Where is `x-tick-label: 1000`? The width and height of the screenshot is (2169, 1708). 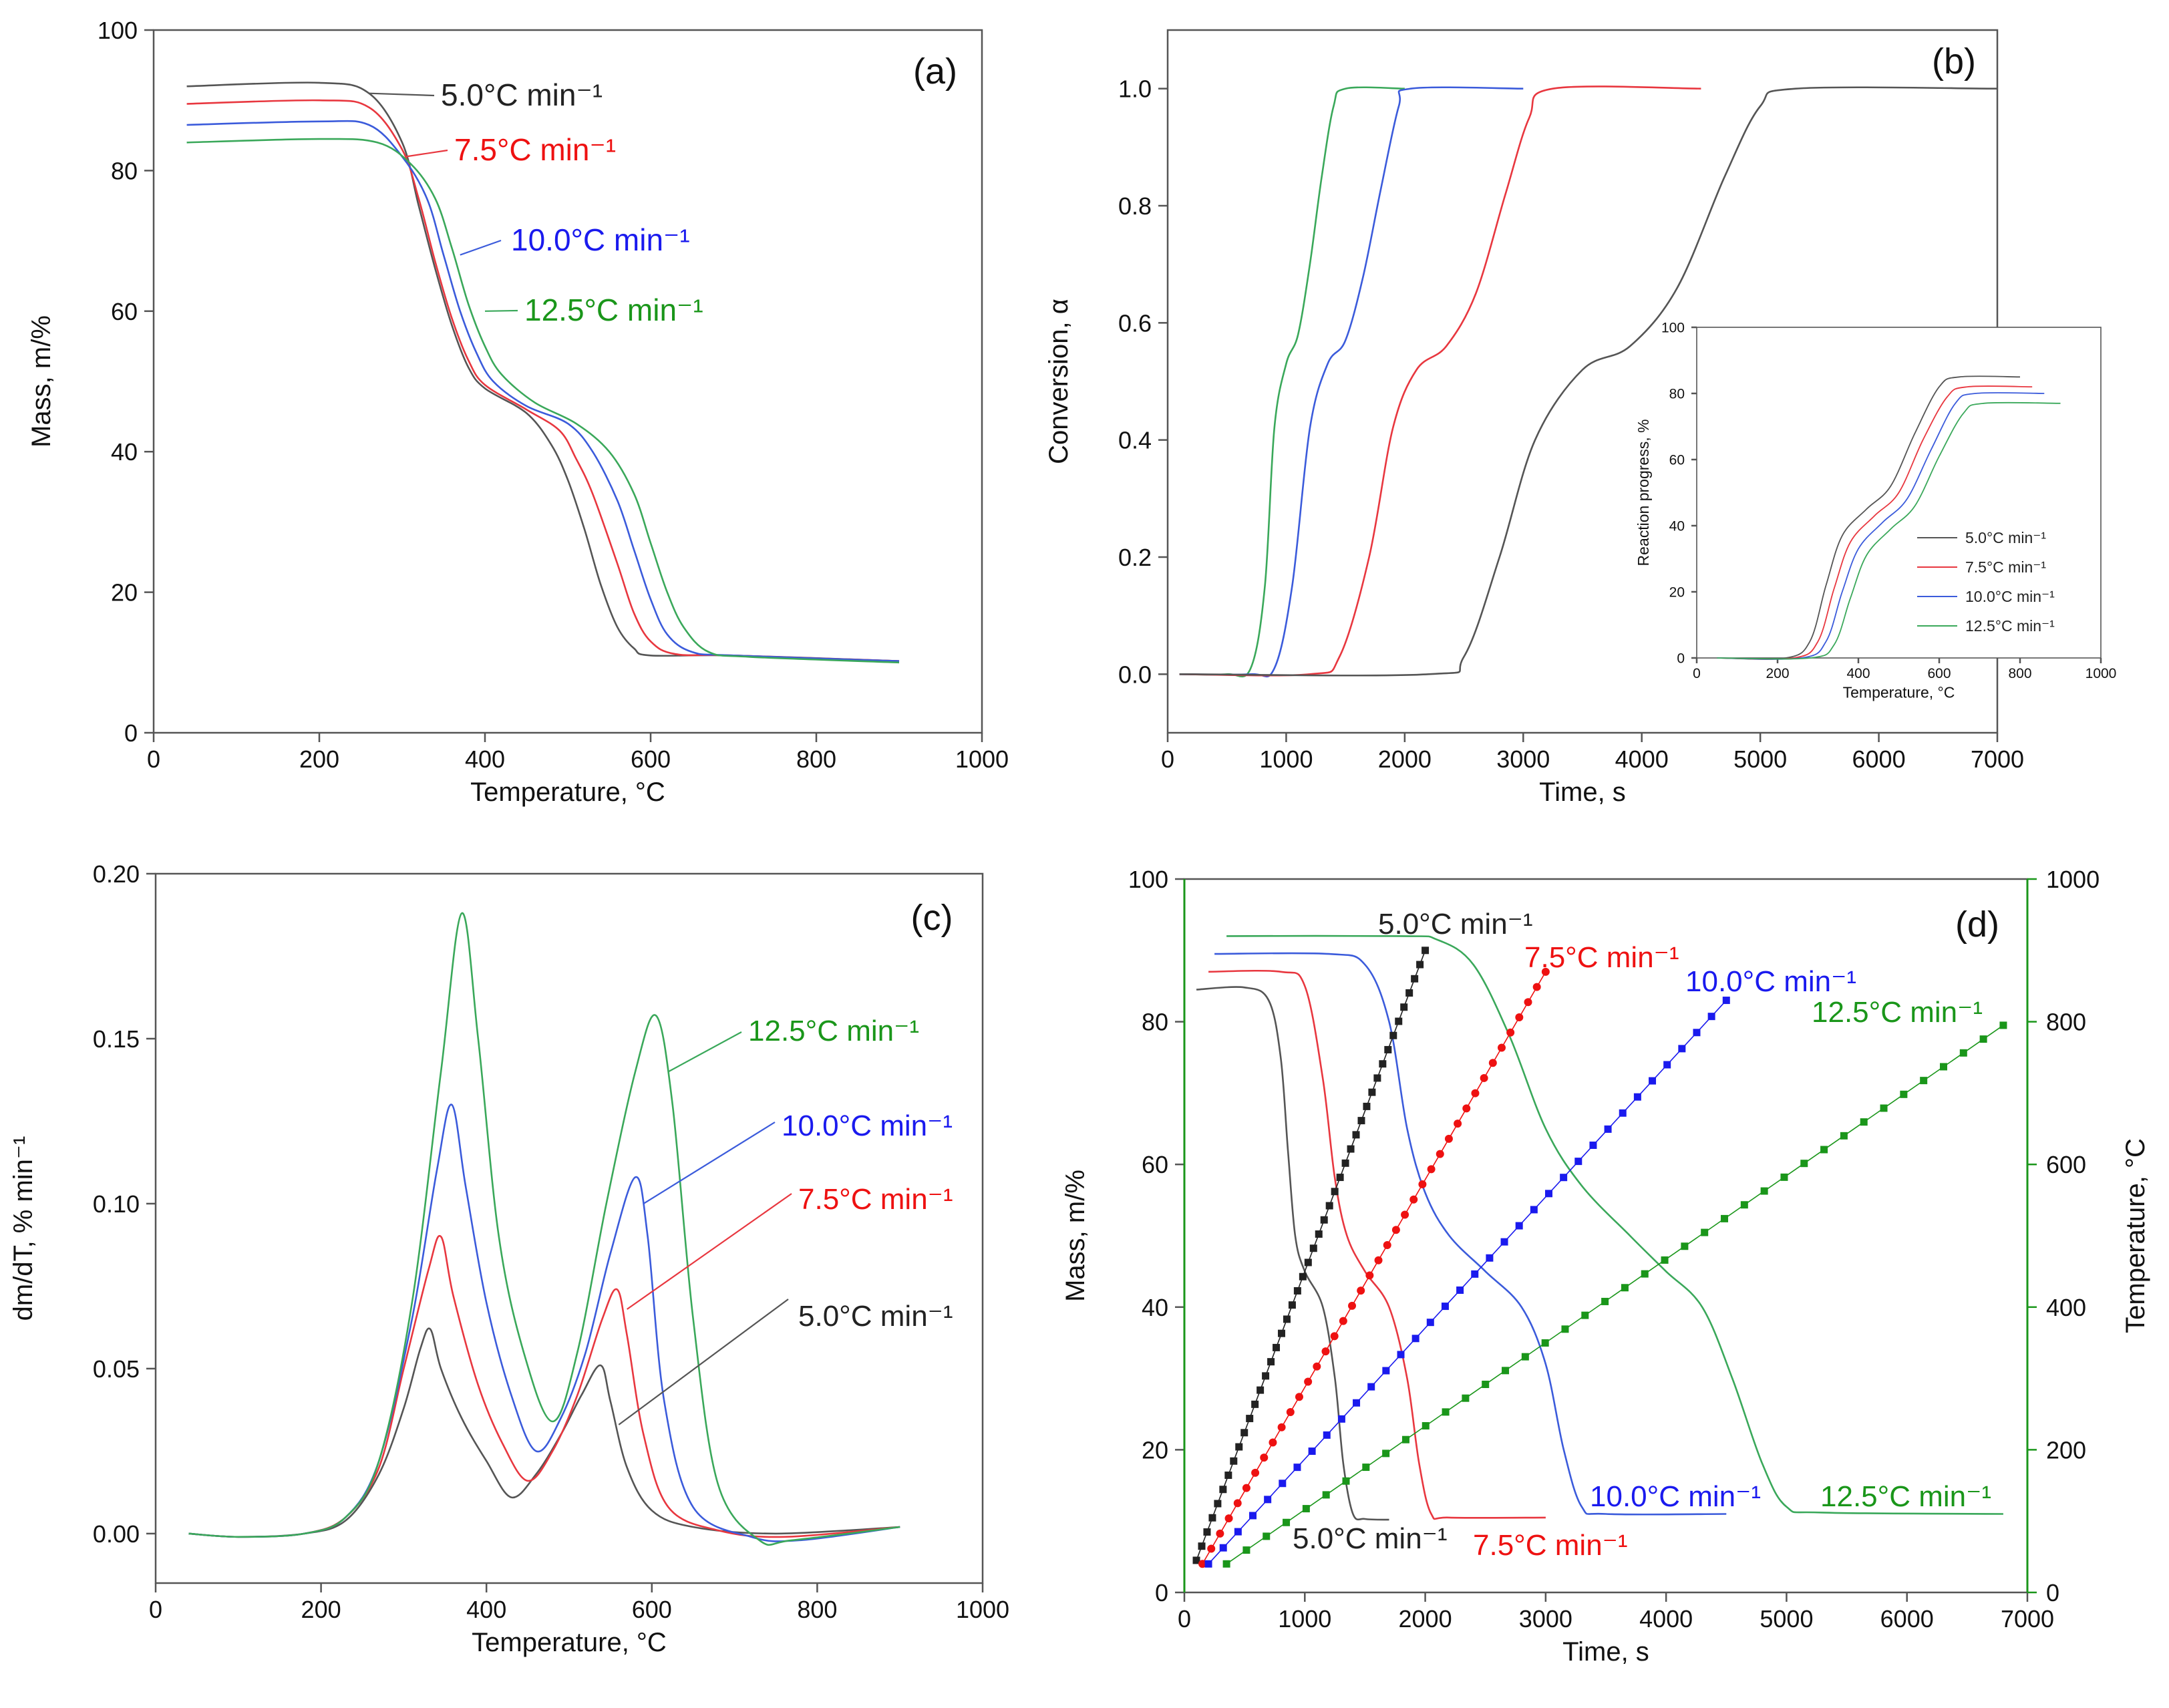 x-tick-label: 1000 is located at coordinates (983, 1609).